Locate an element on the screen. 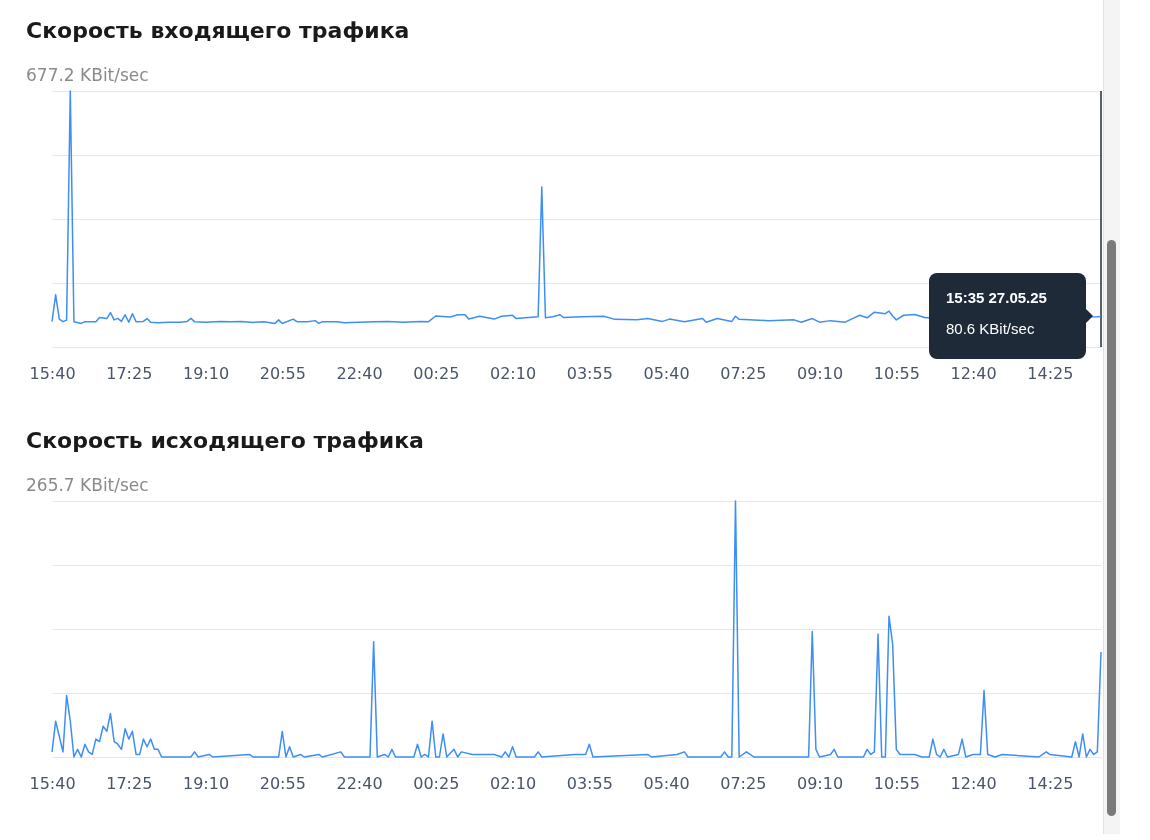 Image resolution: width=1150 pixels, height=840 pixels. chart-title: Скорость исходящего трафика is located at coordinates (225, 440).